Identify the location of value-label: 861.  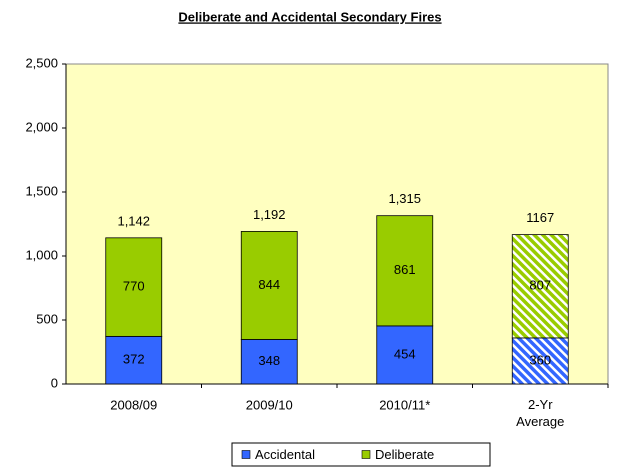
(405, 269).